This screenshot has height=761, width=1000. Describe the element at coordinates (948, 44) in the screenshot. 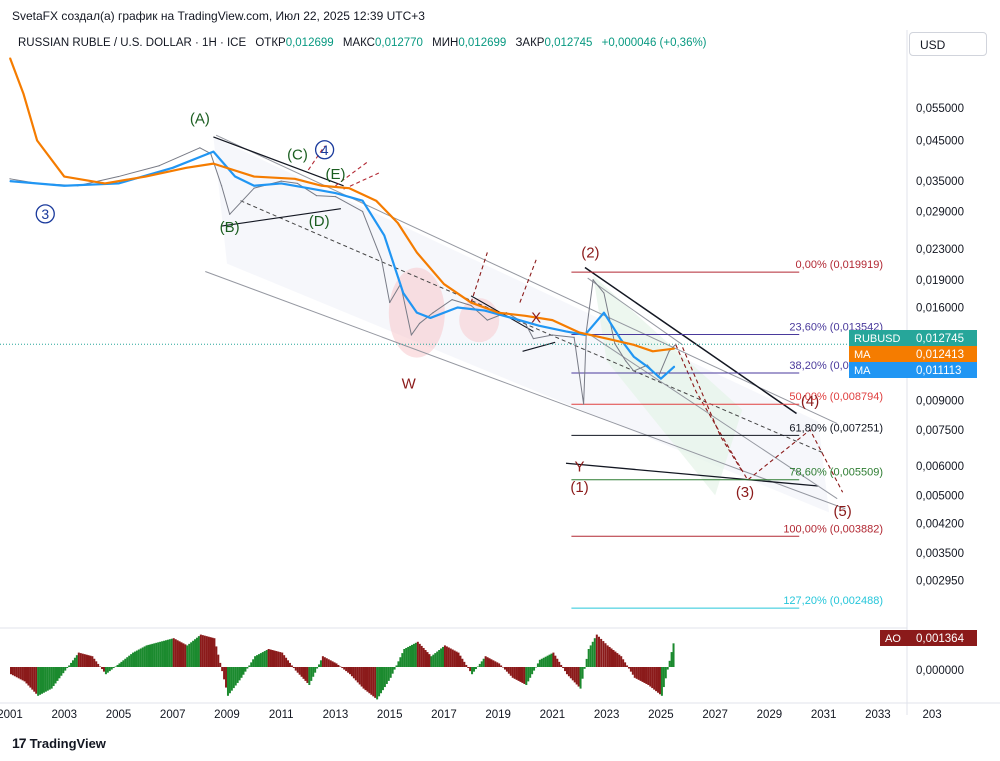

I see `currency-button: USD` at that location.